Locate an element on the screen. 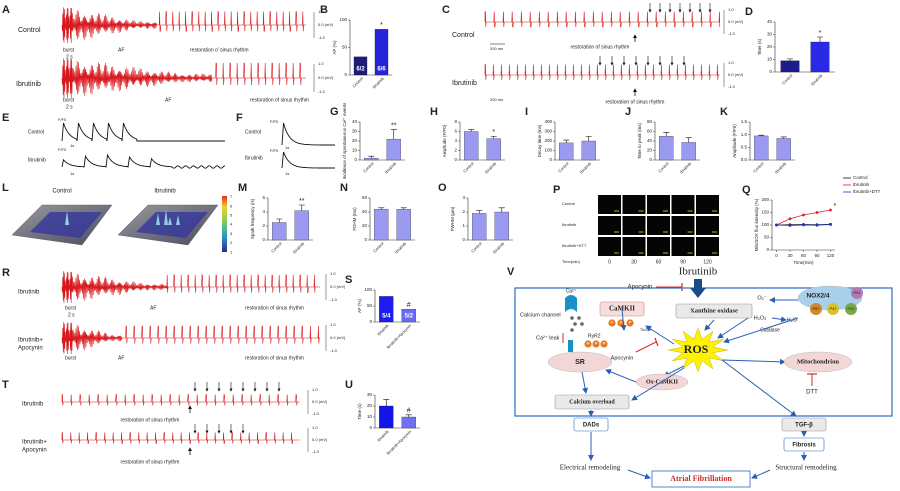  y-tick-label: 10 is located at coordinates (770, 59).